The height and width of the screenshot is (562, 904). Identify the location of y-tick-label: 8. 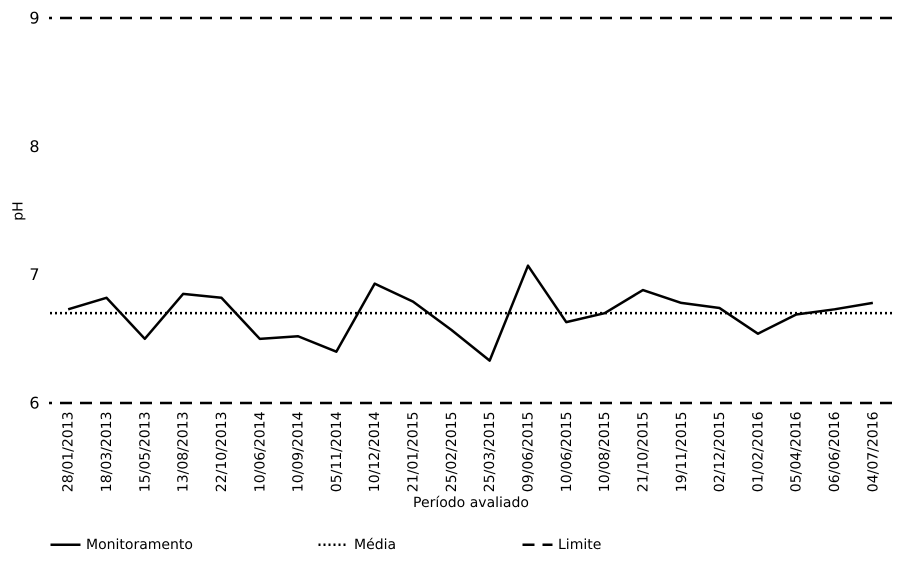
(34, 146).